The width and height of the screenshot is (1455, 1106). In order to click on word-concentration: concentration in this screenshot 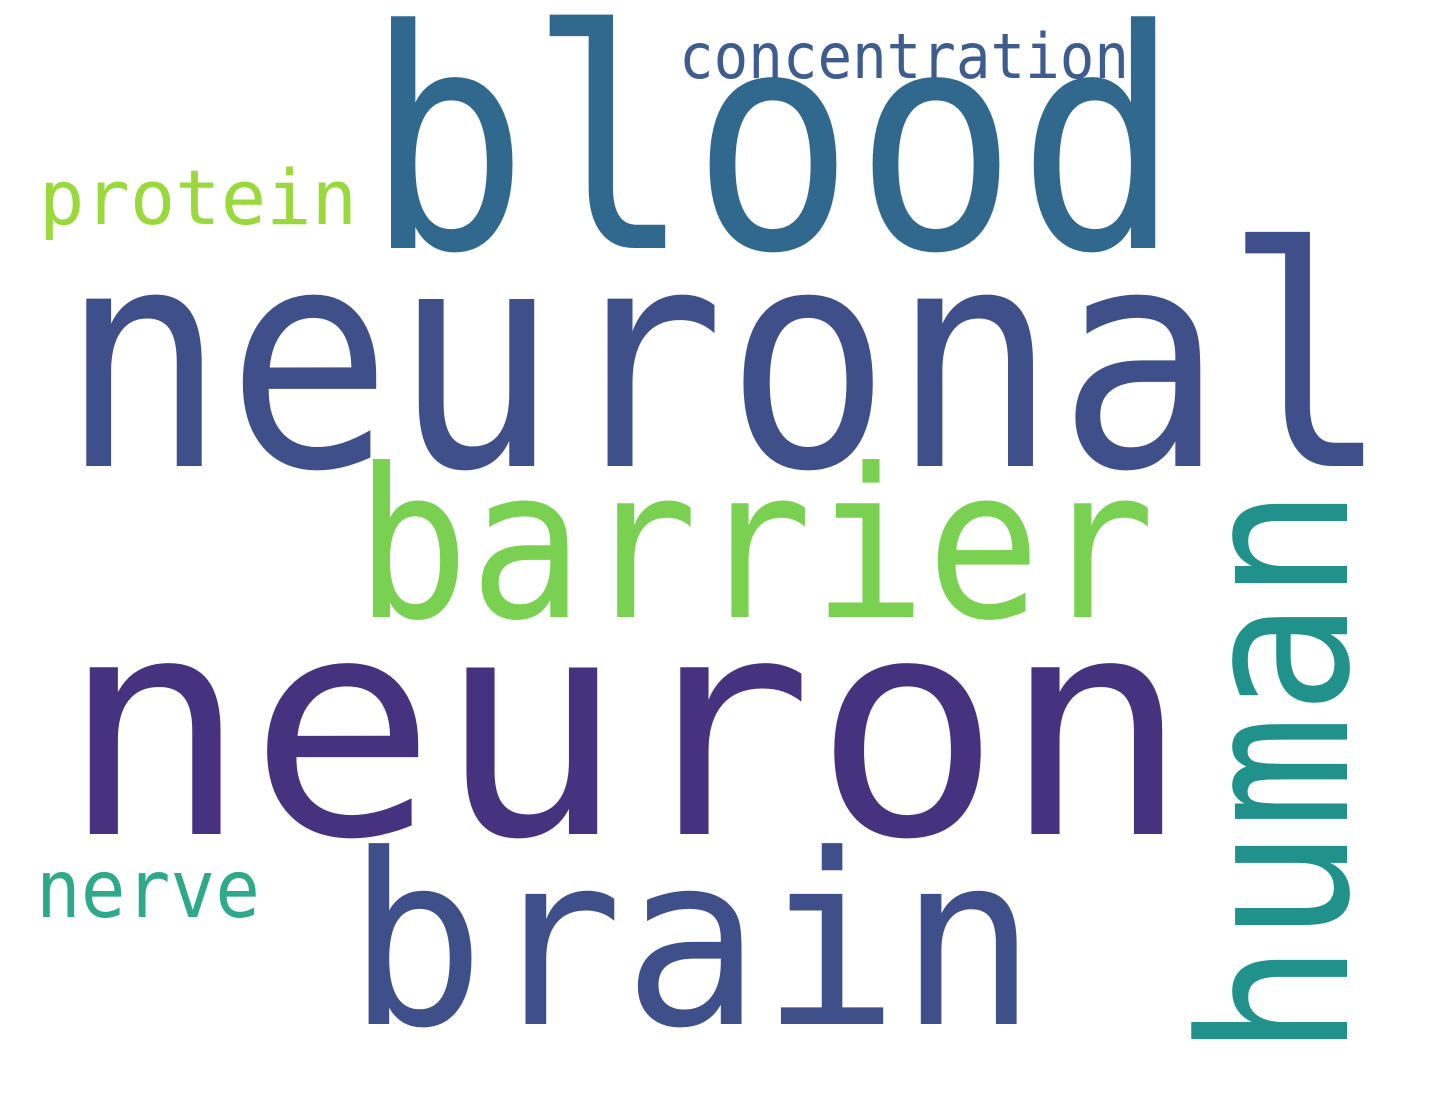, I will do `click(904, 56)`.